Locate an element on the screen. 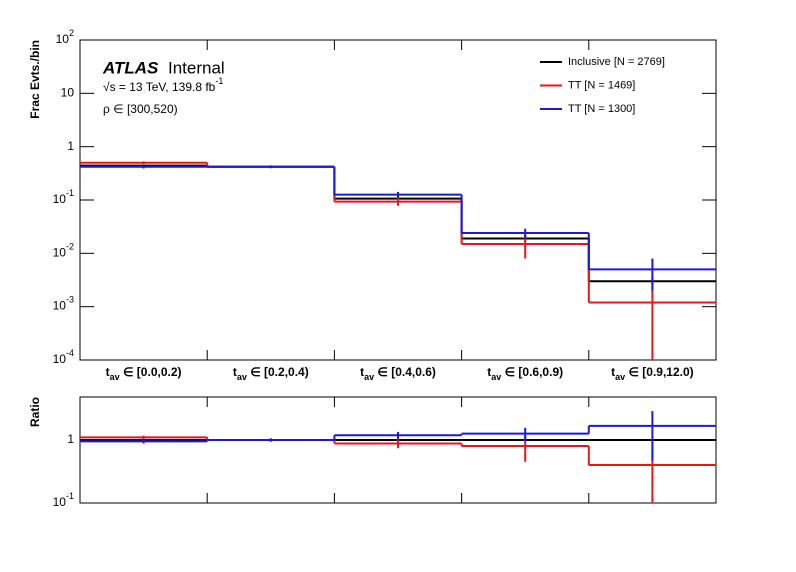 The image size is (796, 572). y-tick-label: 10-4​ is located at coordinates (63, 357).